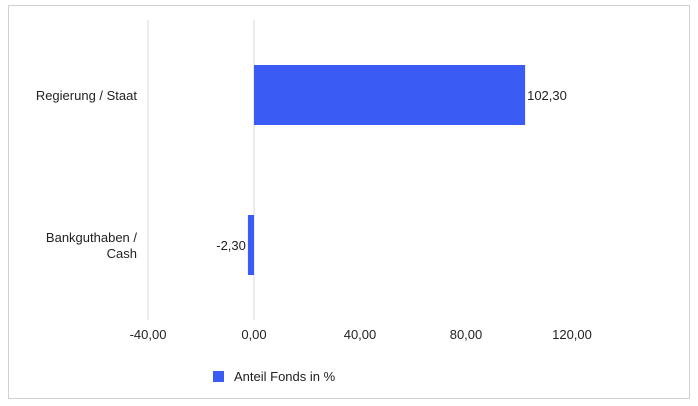 This screenshot has width=698, height=406. I want to click on legend: Anteil Fonds in %, so click(274, 376).